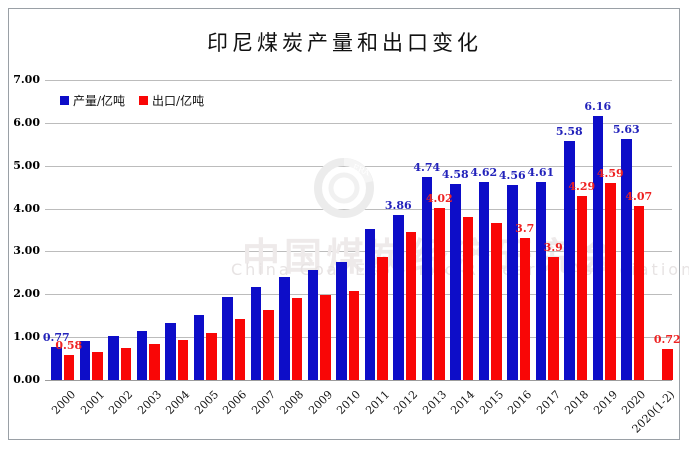 The height and width of the screenshot is (449, 689). I want to click on bar-production-2009, so click(312, 325).